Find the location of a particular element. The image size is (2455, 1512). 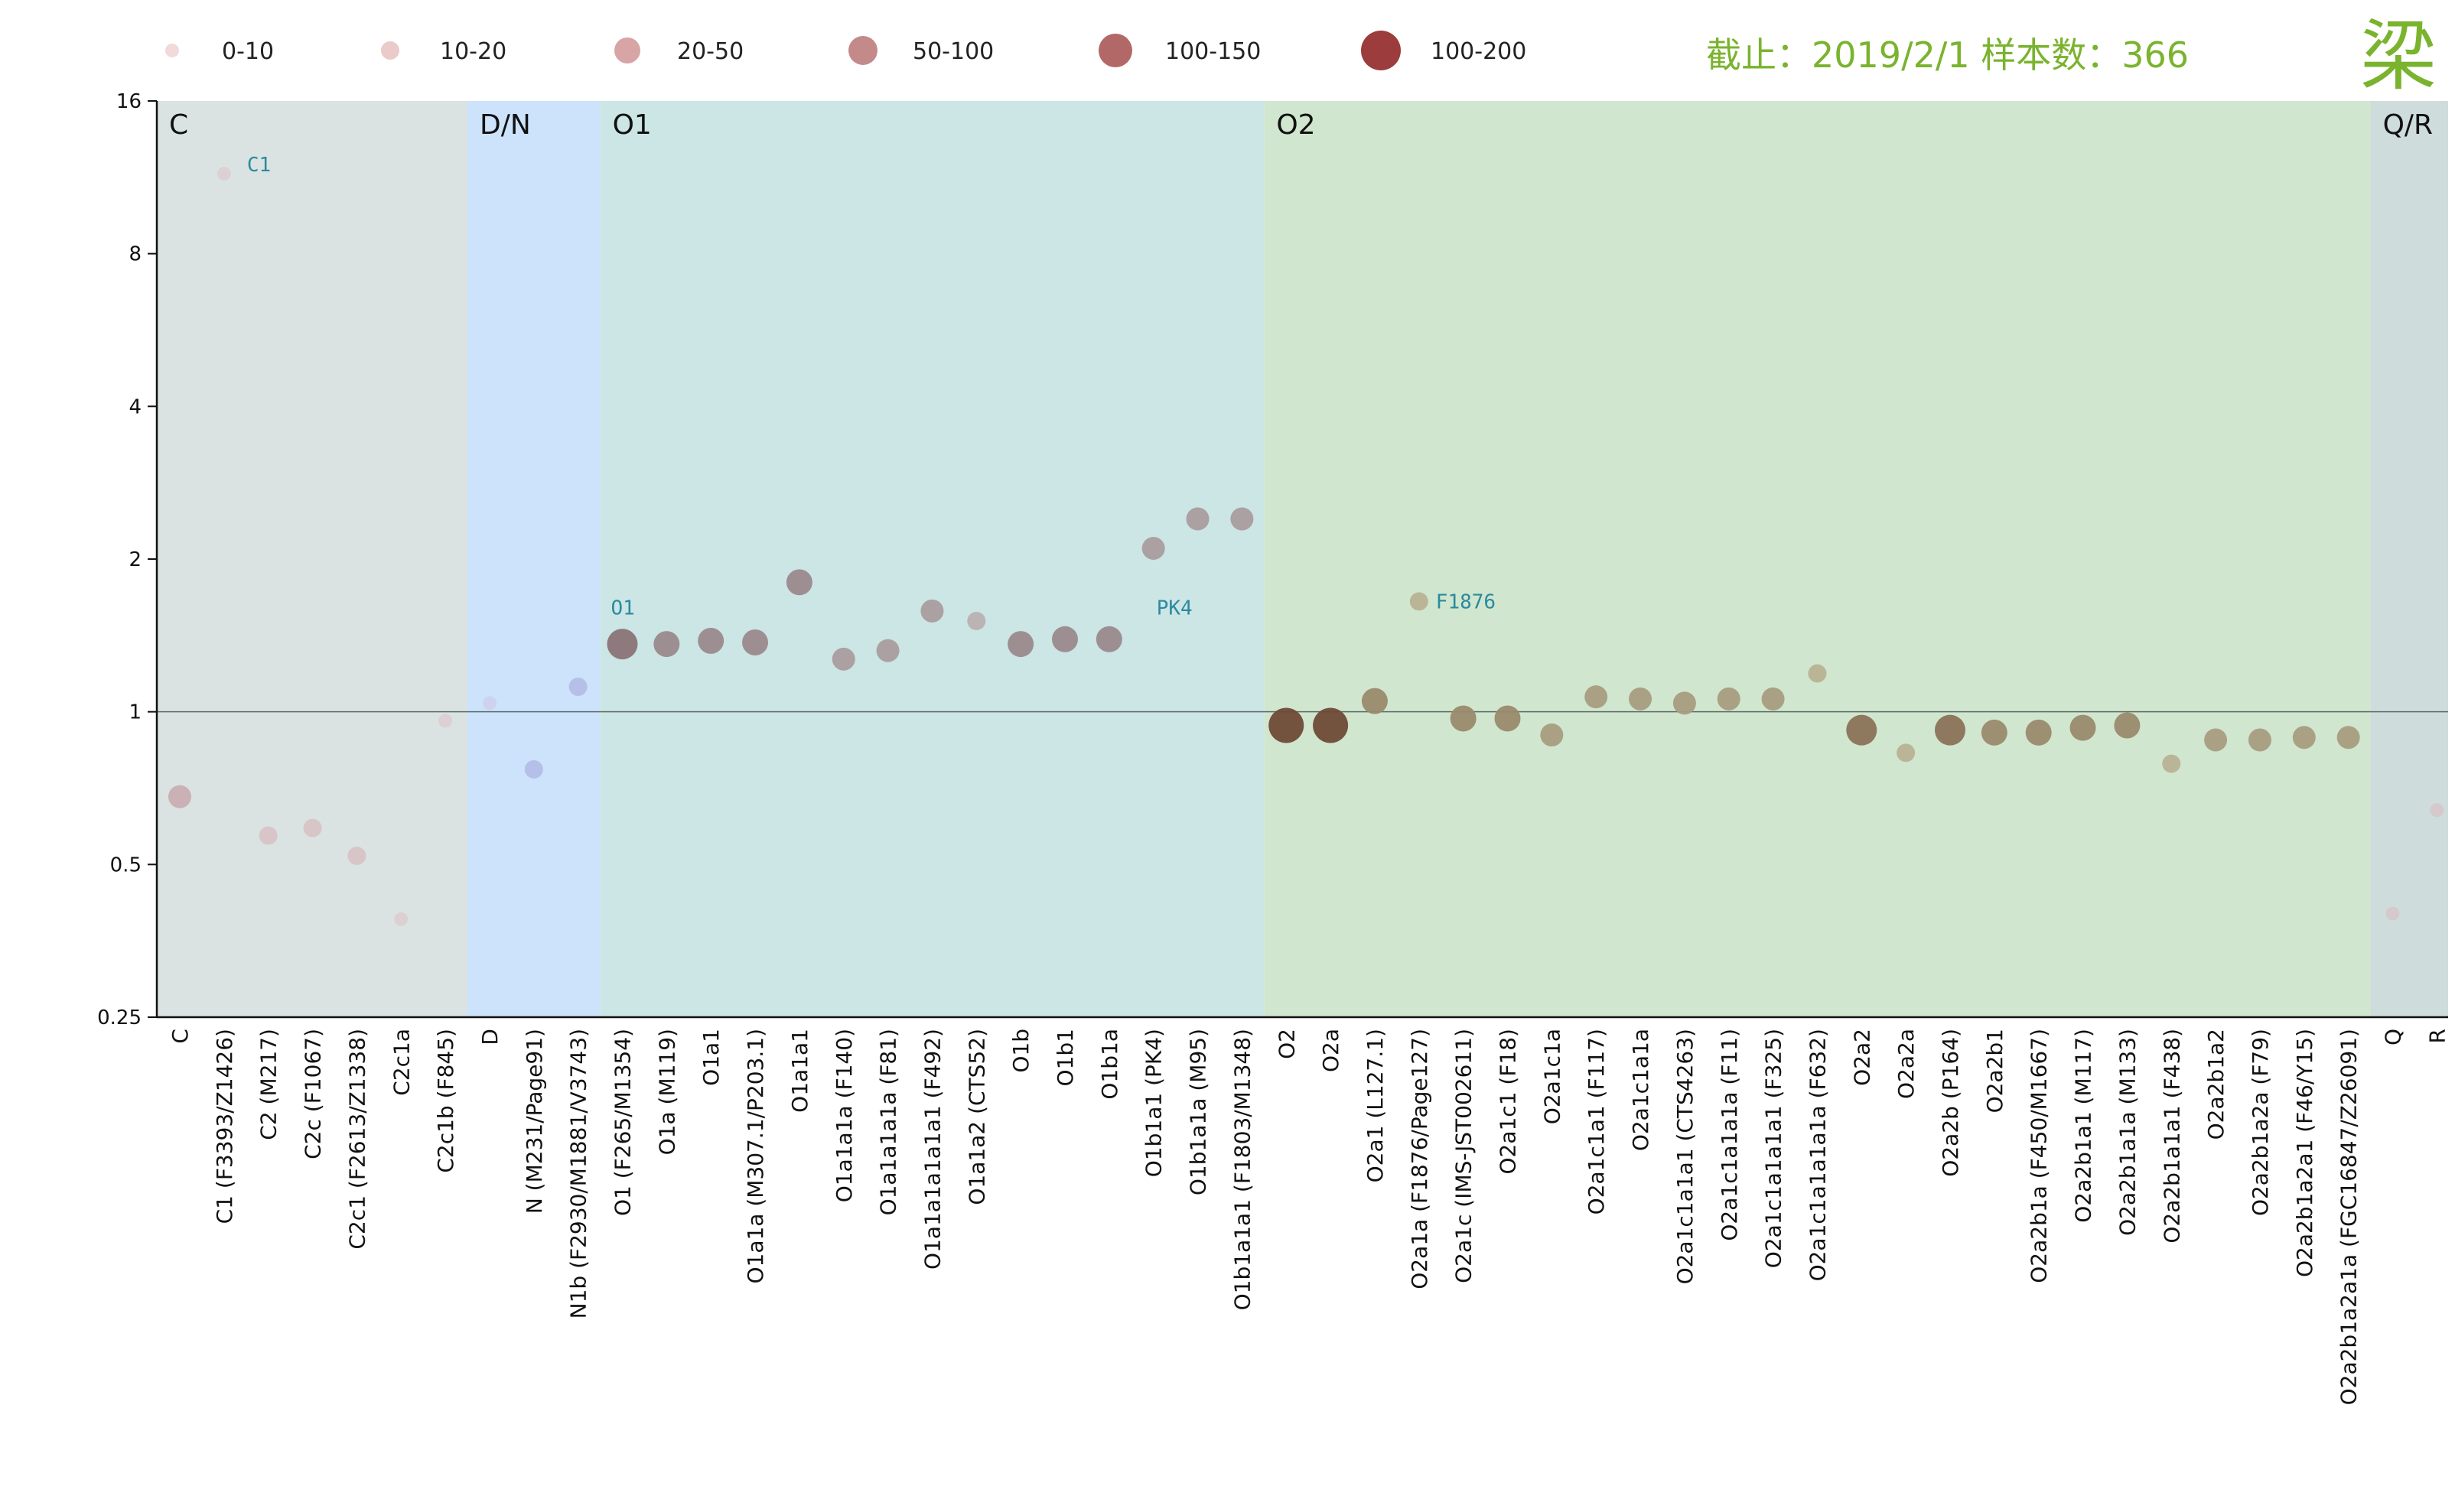

x-tick-label: C2c1a is located at coordinates (401, 1062).